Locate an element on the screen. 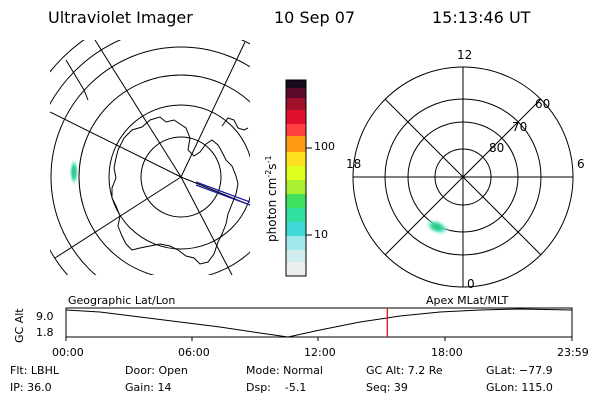  time-tick-2359: 23:59 is located at coordinates (573, 352).